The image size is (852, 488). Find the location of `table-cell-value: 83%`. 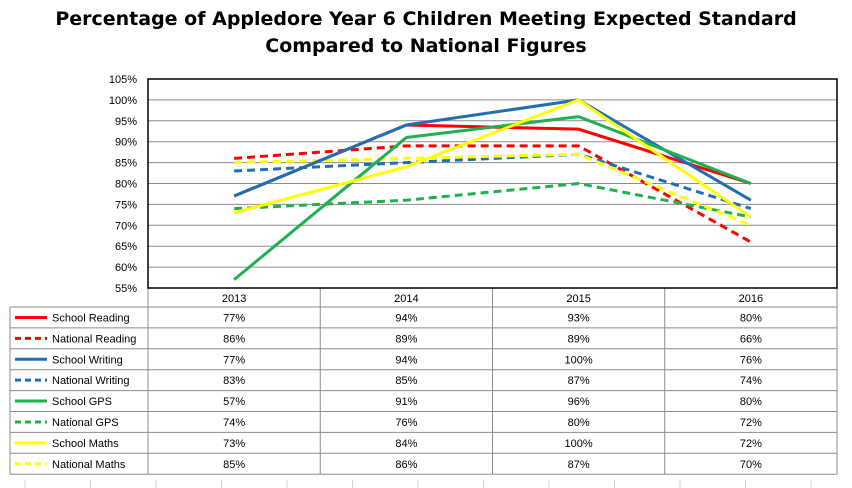

table-cell-value: 83% is located at coordinates (234, 381).